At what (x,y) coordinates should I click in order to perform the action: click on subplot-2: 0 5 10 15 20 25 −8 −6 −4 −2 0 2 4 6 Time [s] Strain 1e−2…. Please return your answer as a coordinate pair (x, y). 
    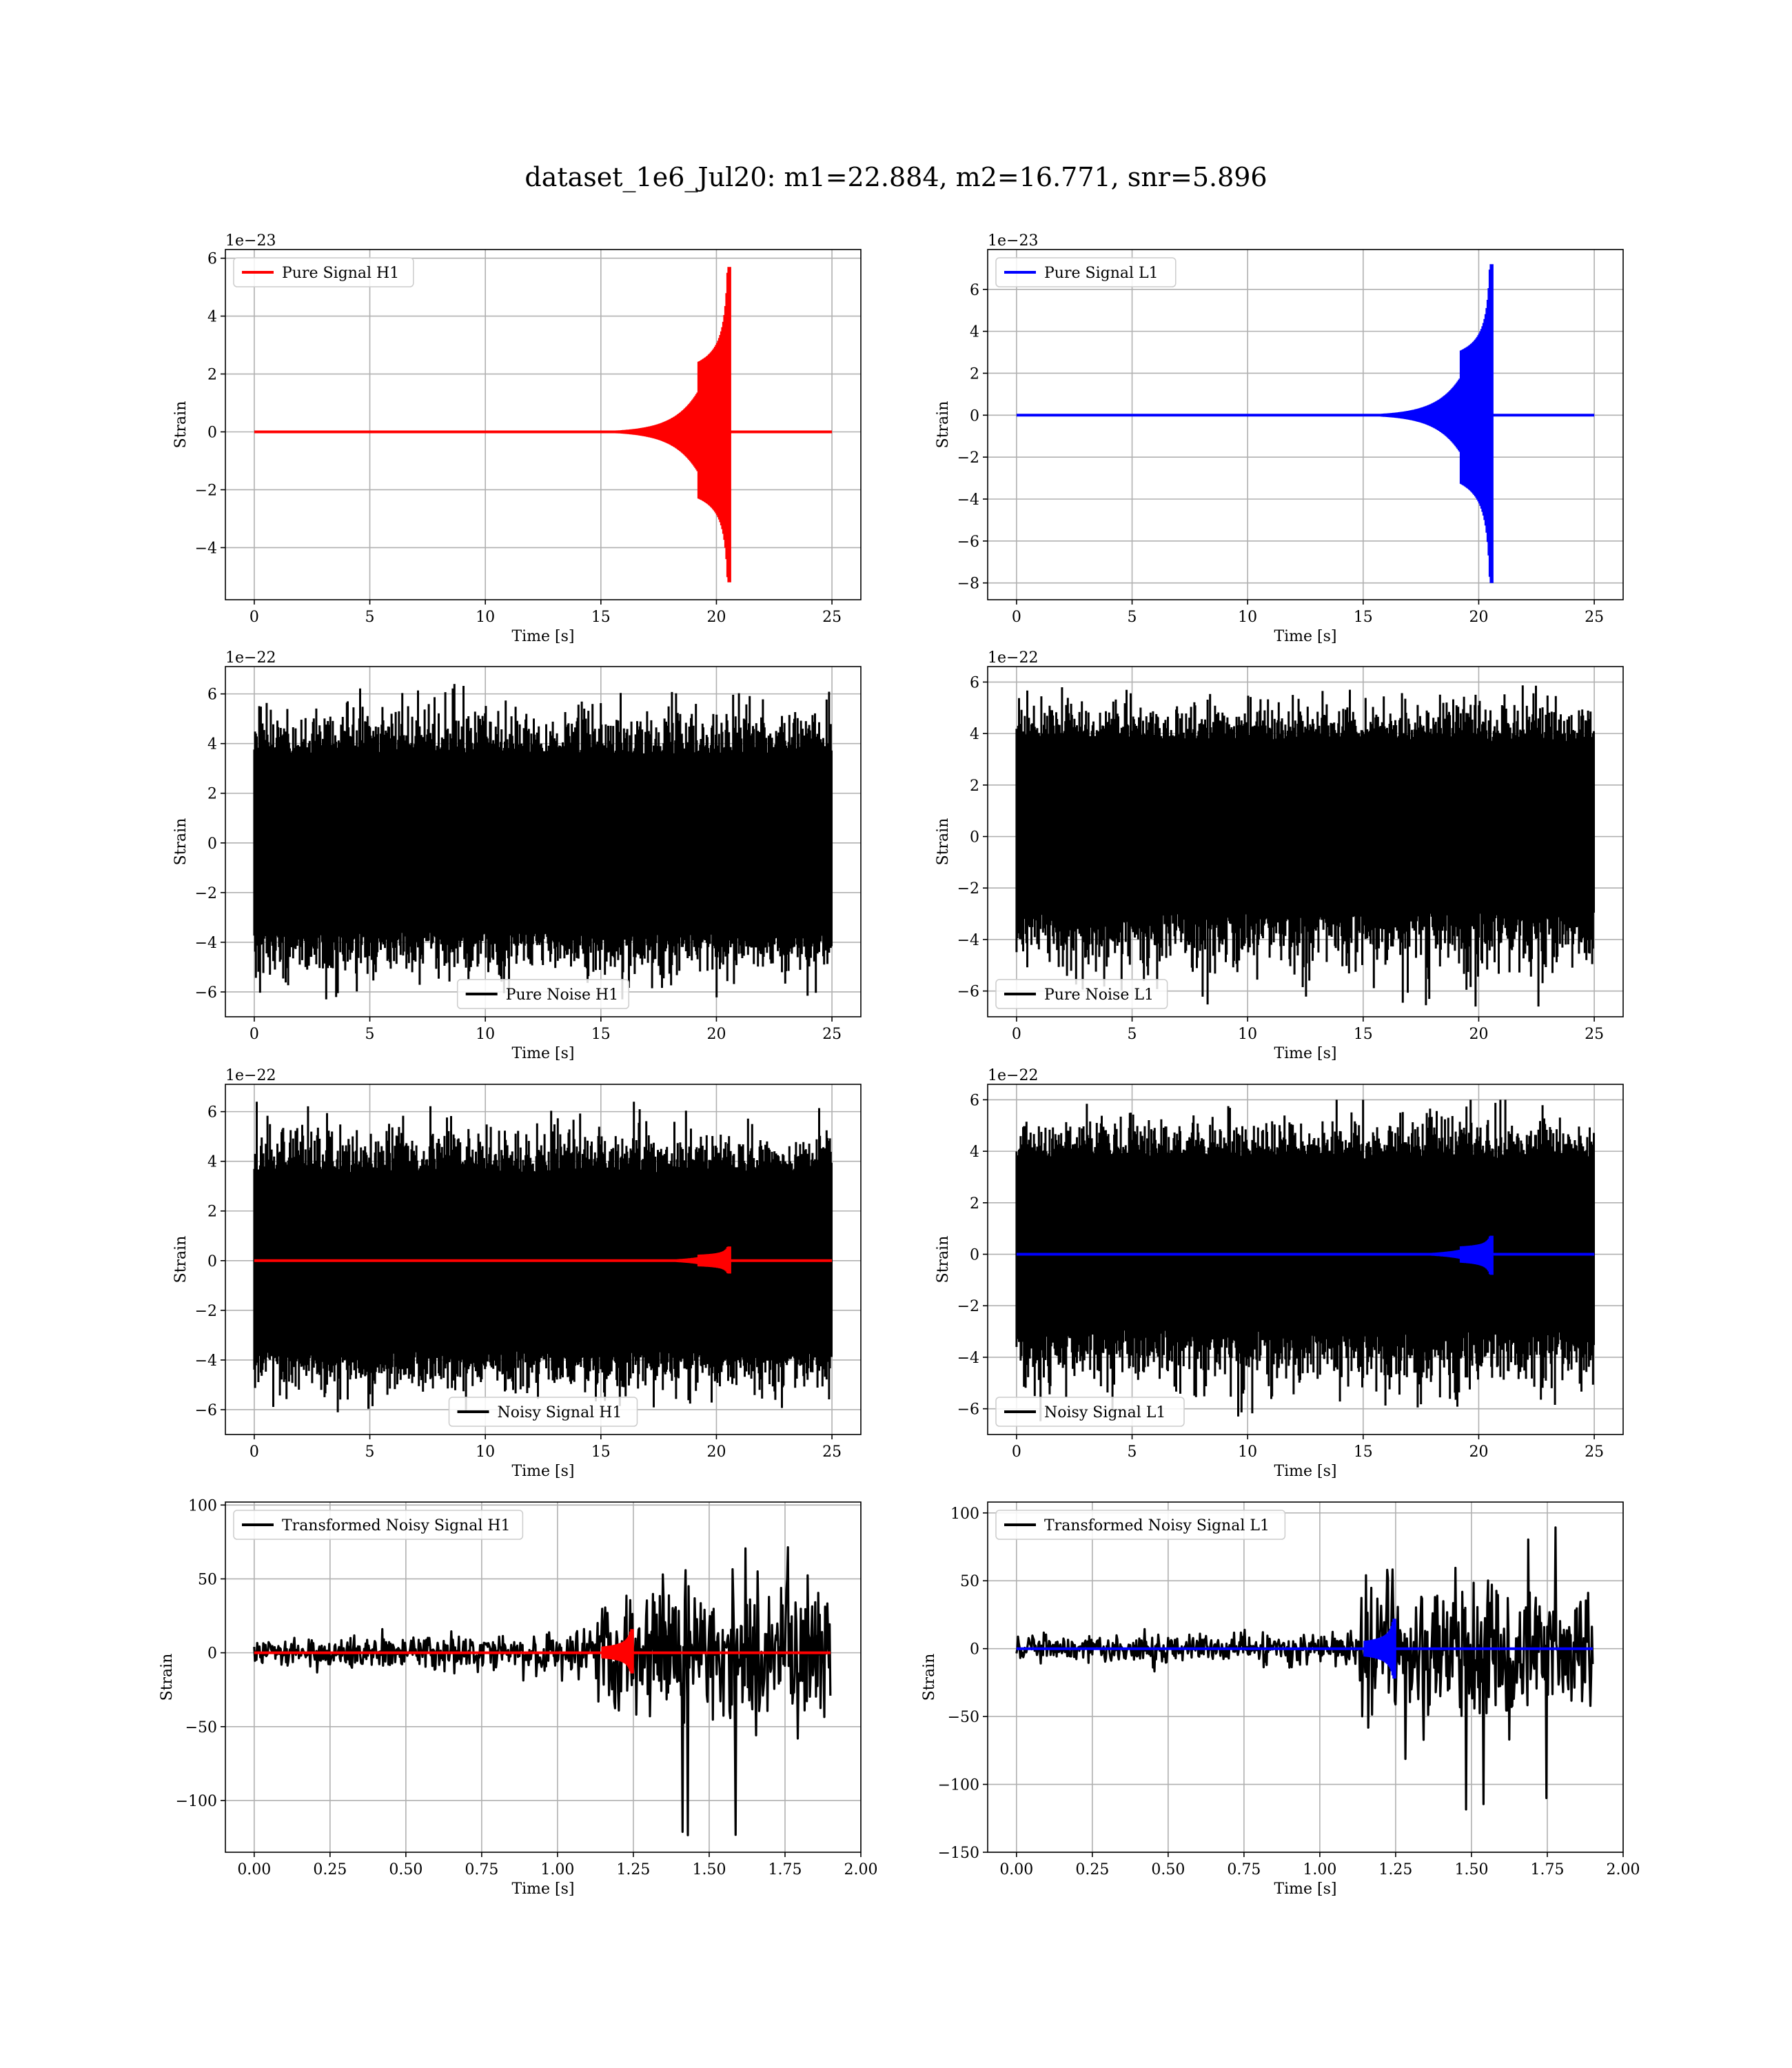
    Looking at the image, I should click on (1279, 438).